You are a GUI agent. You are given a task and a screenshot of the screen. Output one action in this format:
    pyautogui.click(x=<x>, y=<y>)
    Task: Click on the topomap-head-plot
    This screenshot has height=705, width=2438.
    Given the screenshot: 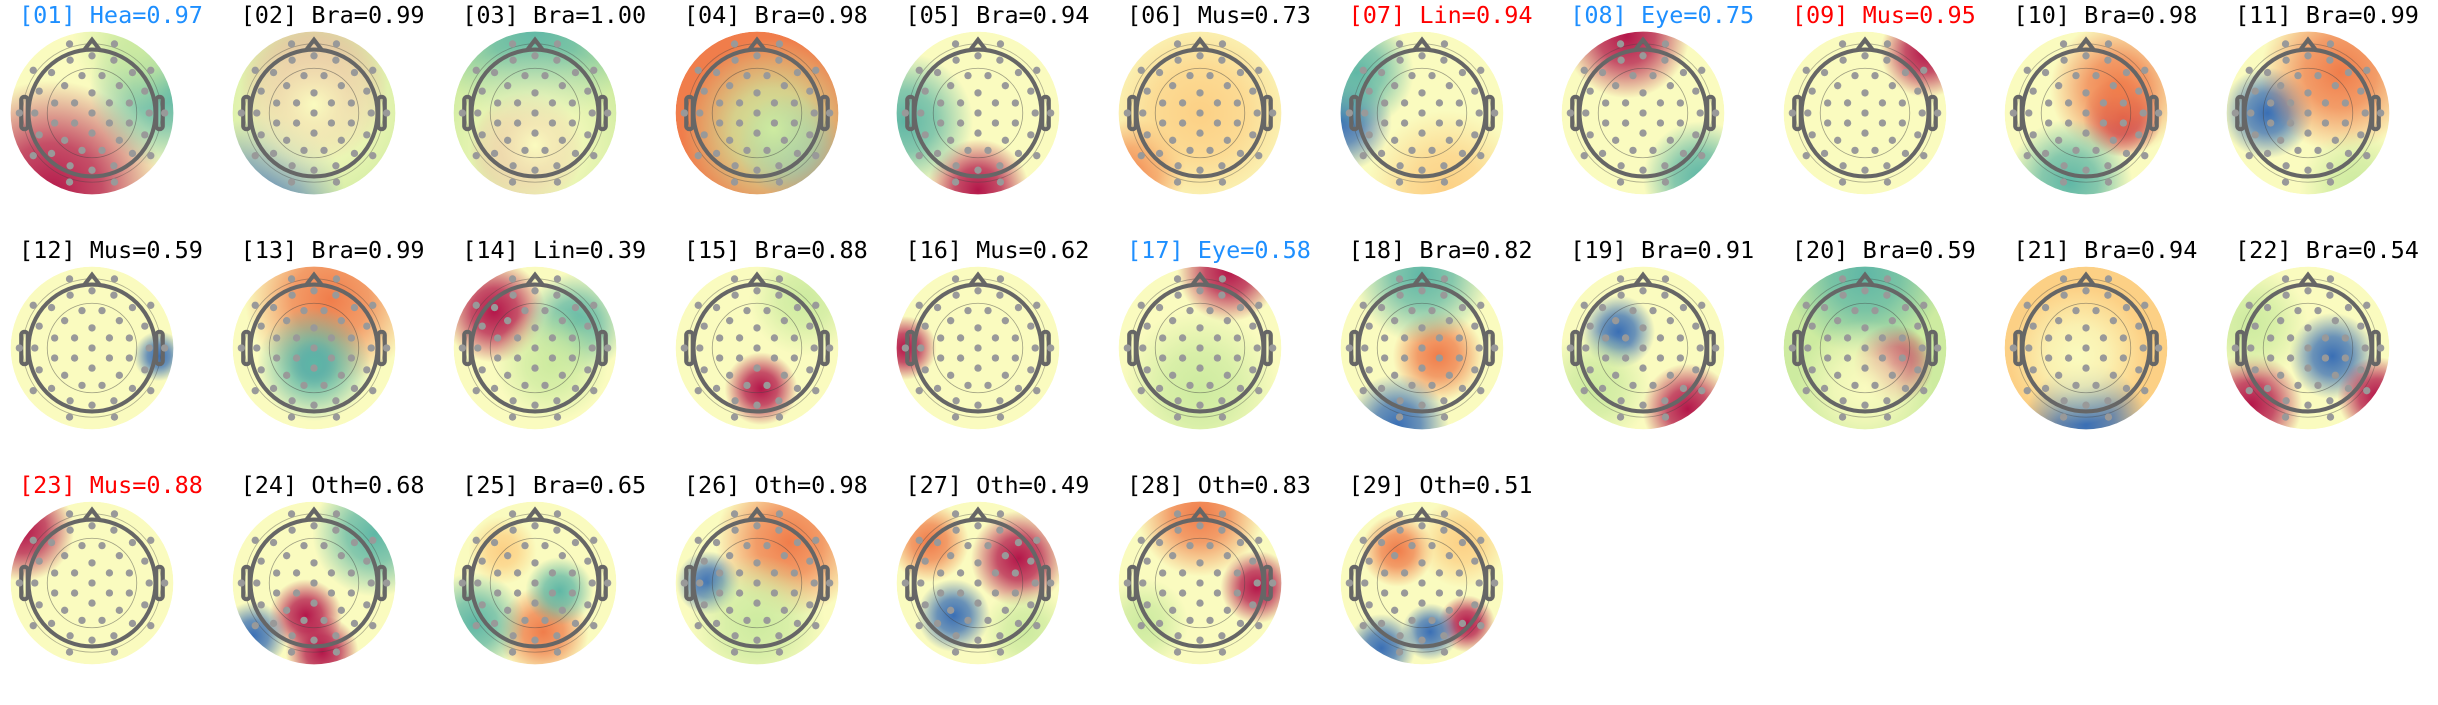 What is the action you would take?
    pyautogui.click(x=978, y=113)
    